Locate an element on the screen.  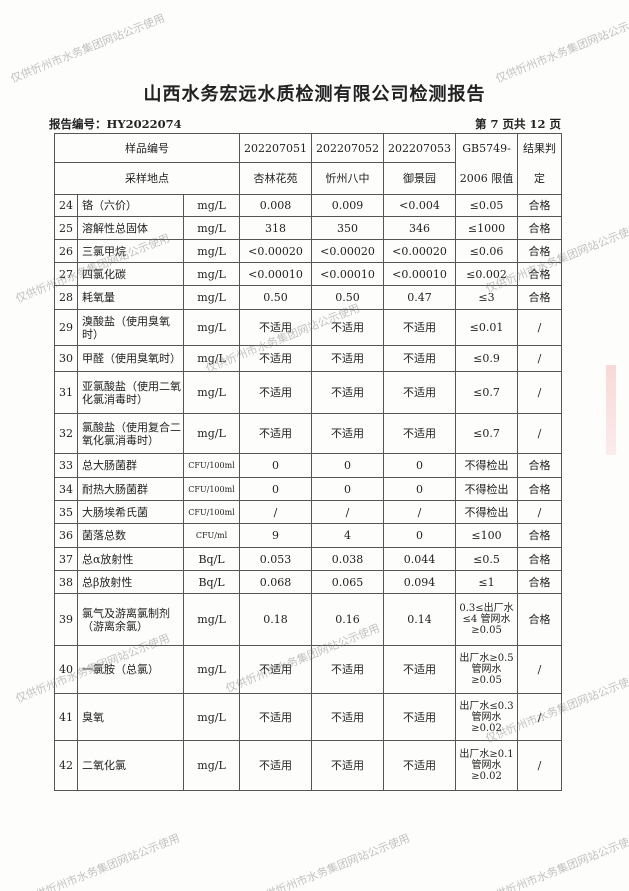
row-number: 40 is located at coordinates (66, 669).